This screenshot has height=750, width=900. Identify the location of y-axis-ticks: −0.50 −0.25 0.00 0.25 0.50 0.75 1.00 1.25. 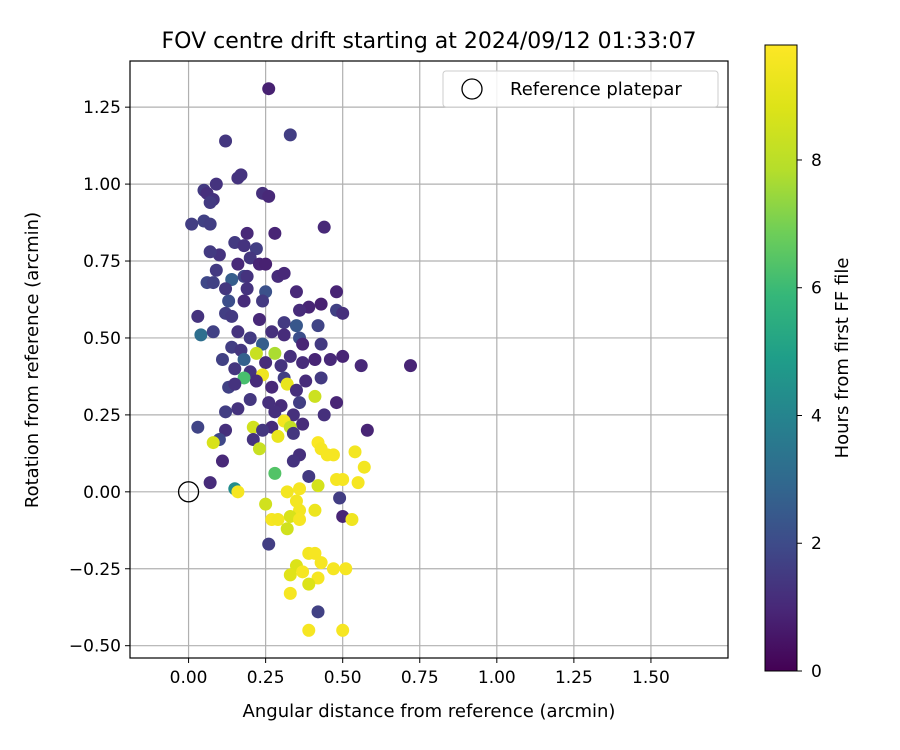
(99, 377).